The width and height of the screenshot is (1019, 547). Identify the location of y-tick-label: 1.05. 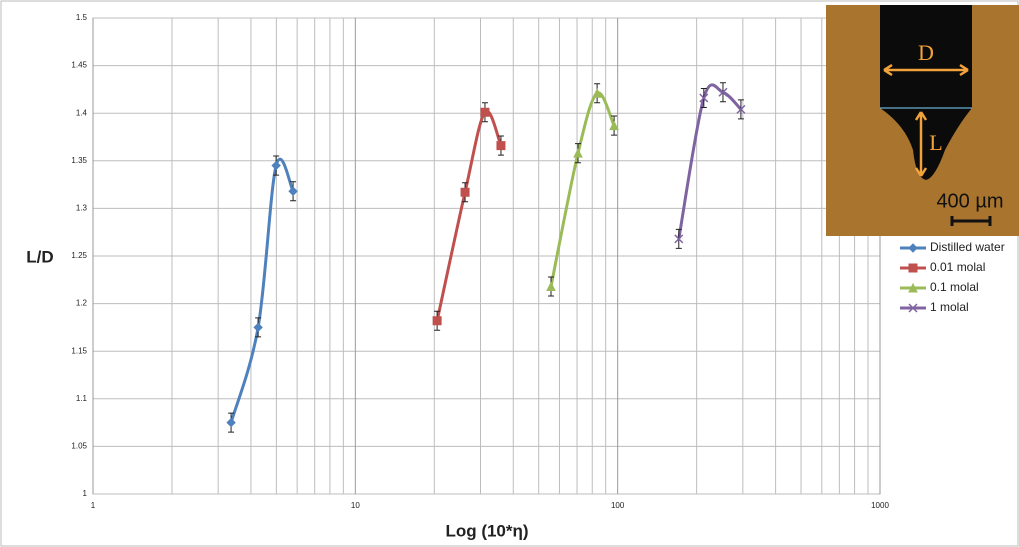
(79, 446).